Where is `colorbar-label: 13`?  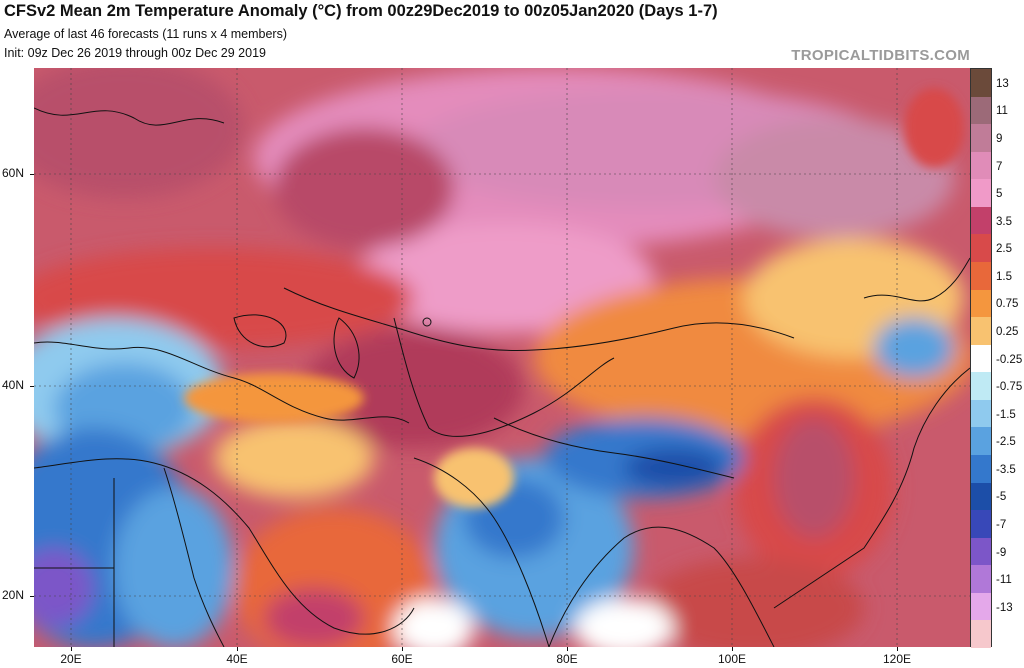
colorbar-label: 13 is located at coordinates (1002, 83).